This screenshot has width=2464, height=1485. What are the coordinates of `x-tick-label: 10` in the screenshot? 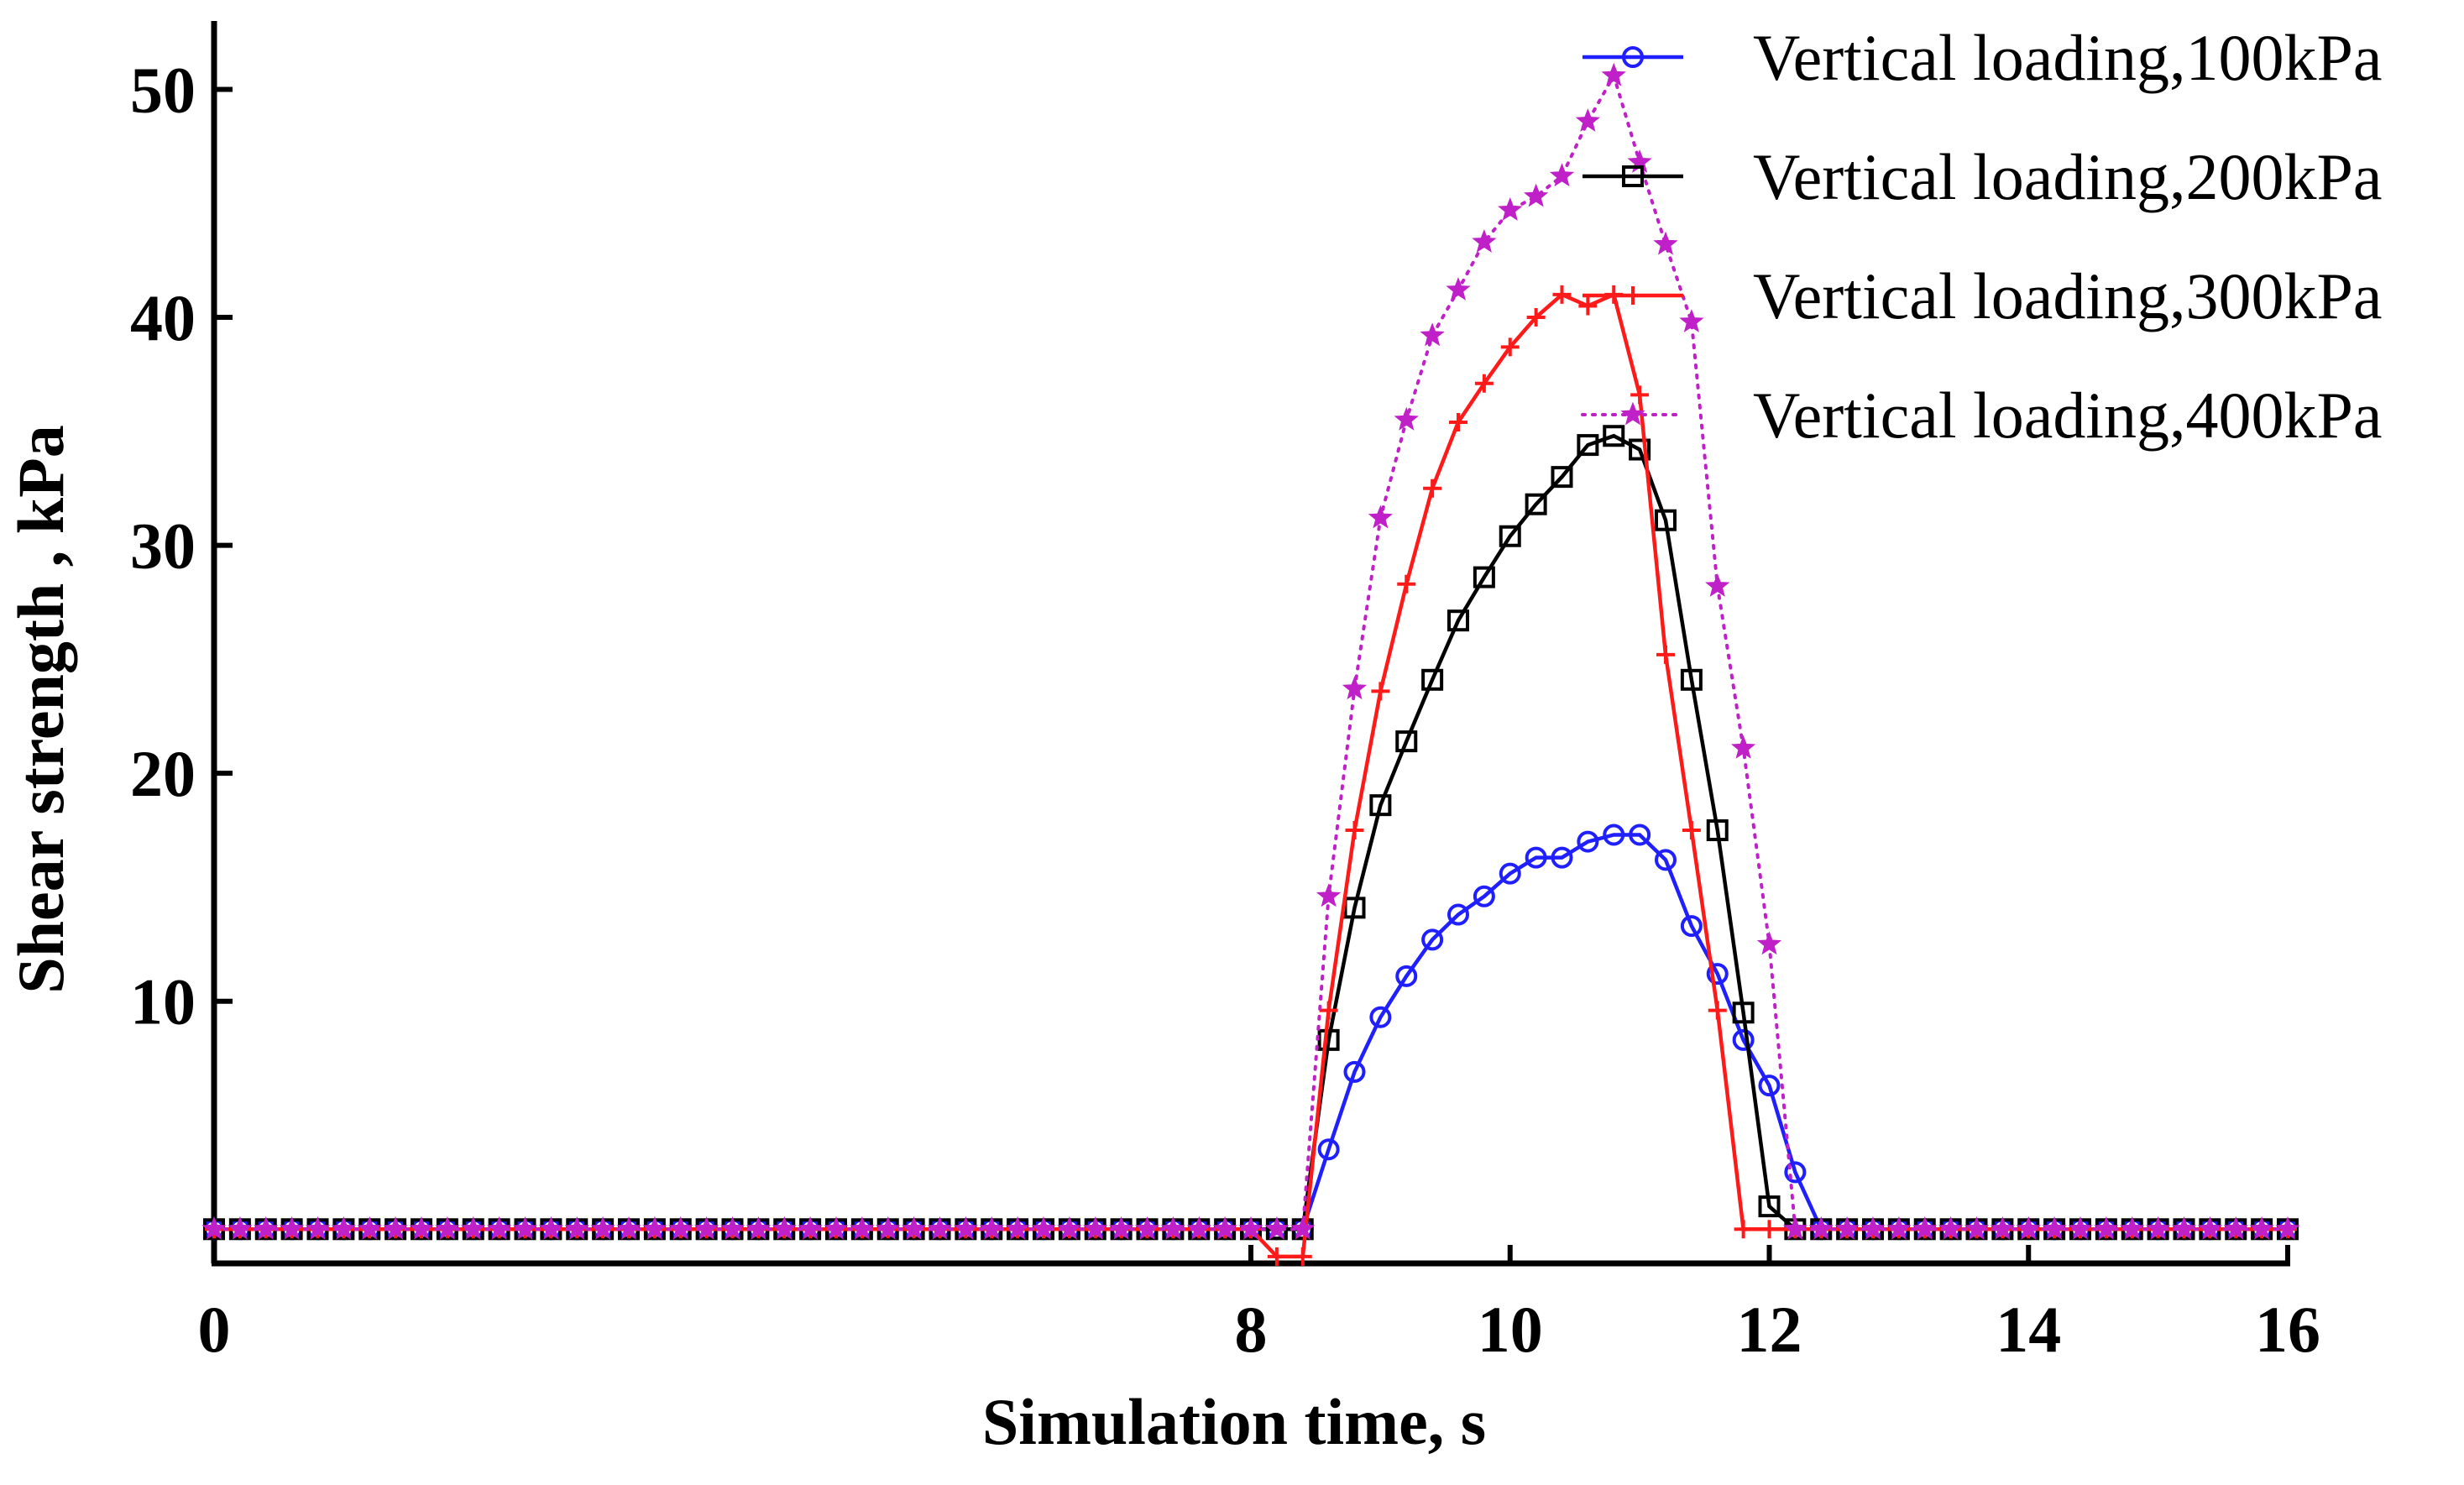 It's located at (1510, 1329).